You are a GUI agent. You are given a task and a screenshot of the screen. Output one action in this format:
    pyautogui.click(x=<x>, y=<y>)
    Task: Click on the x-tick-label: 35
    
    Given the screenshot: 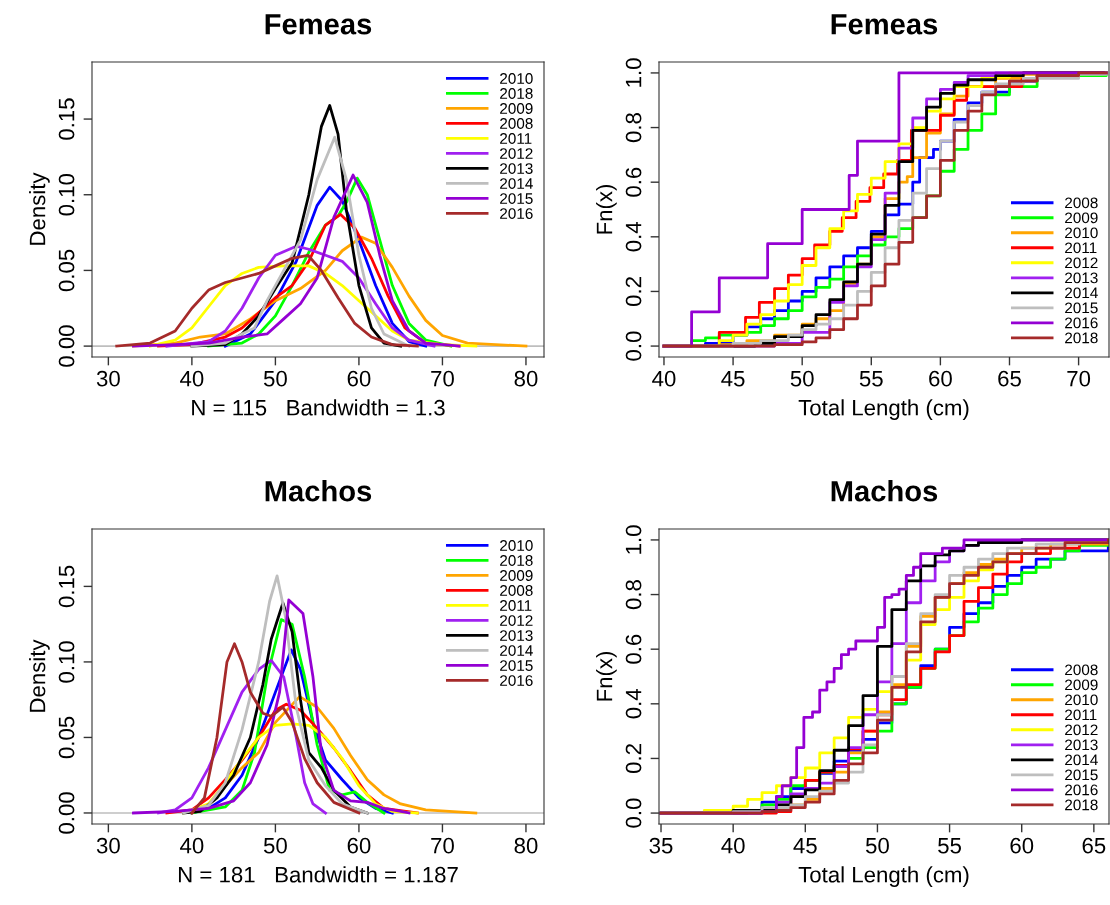 What is the action you would take?
    pyautogui.click(x=661, y=845)
    